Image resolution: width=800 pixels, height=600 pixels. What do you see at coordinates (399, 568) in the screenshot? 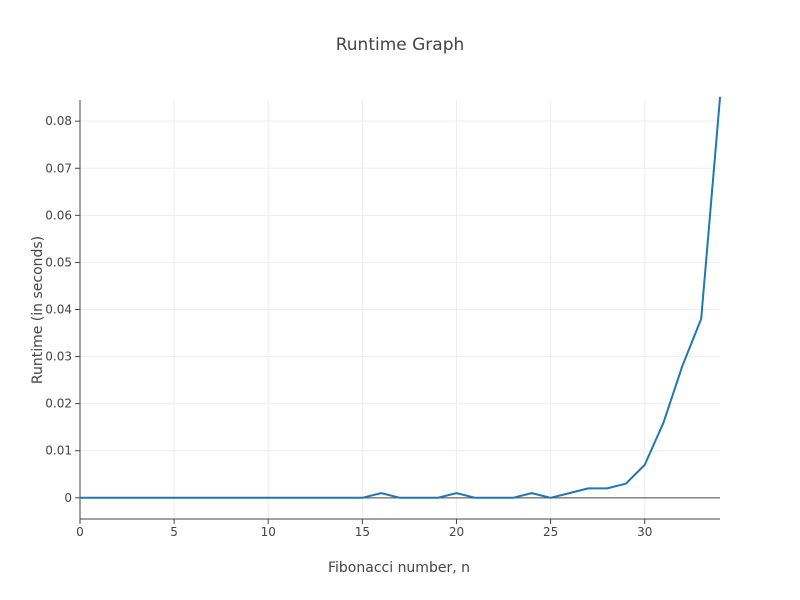
I see `x-axis-title: Fibonacci number, n` at bounding box center [399, 568].